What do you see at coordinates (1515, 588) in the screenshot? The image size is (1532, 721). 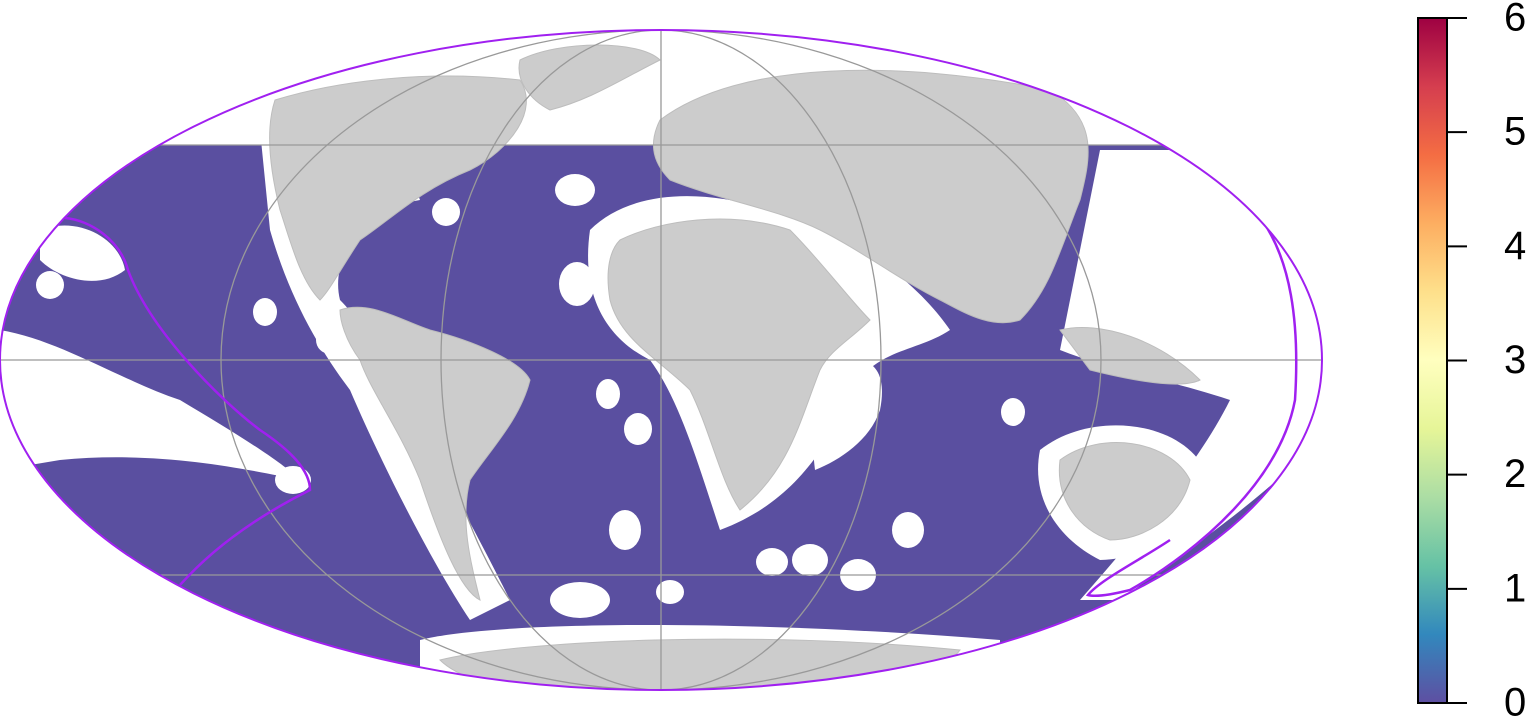 I see `colorbar-tick-label: 1` at bounding box center [1515, 588].